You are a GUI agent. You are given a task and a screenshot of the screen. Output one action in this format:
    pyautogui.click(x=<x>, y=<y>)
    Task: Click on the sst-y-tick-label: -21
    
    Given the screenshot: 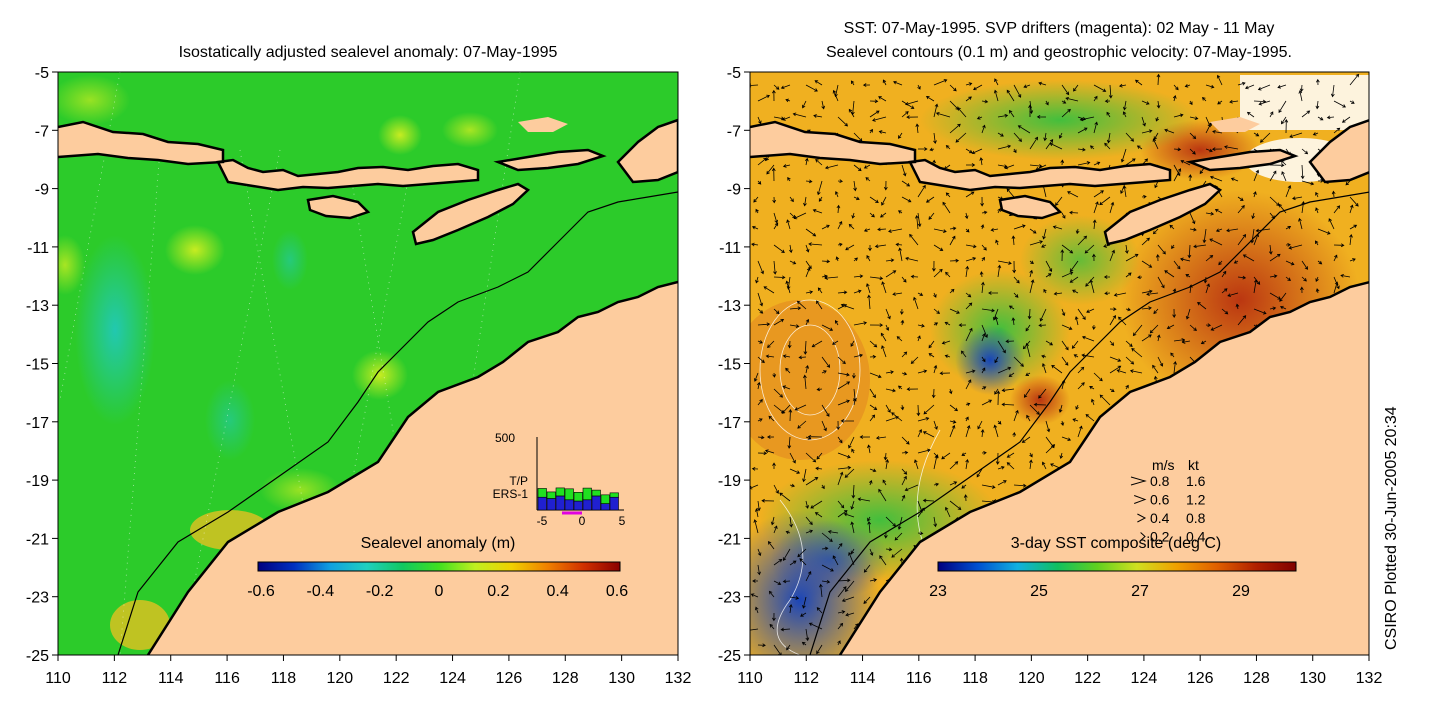 What is the action you would take?
    pyautogui.click(x=729, y=539)
    